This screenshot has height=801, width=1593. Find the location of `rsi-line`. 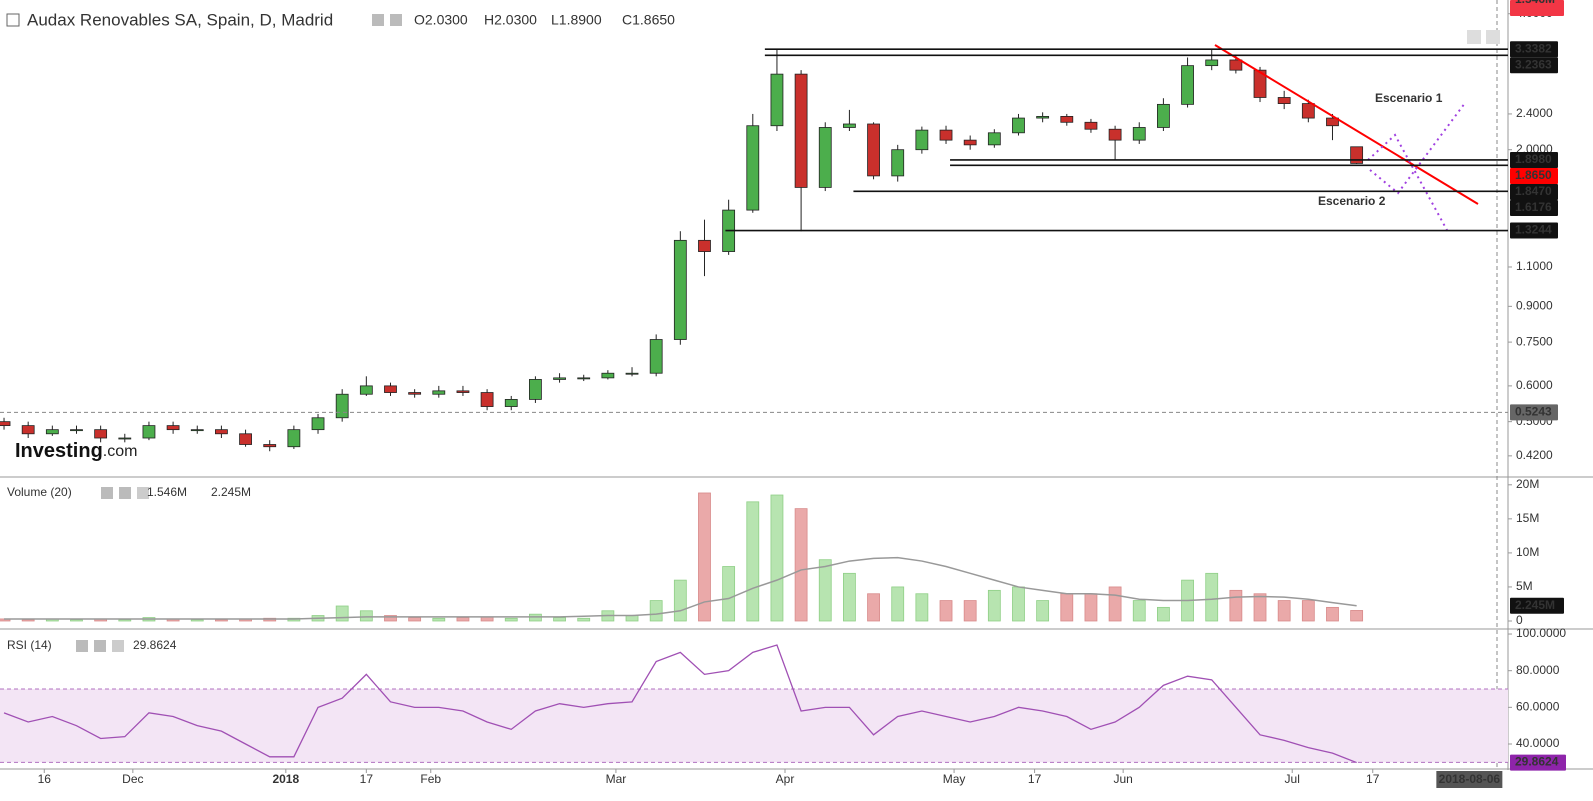

rsi-line is located at coordinates (680, 704).